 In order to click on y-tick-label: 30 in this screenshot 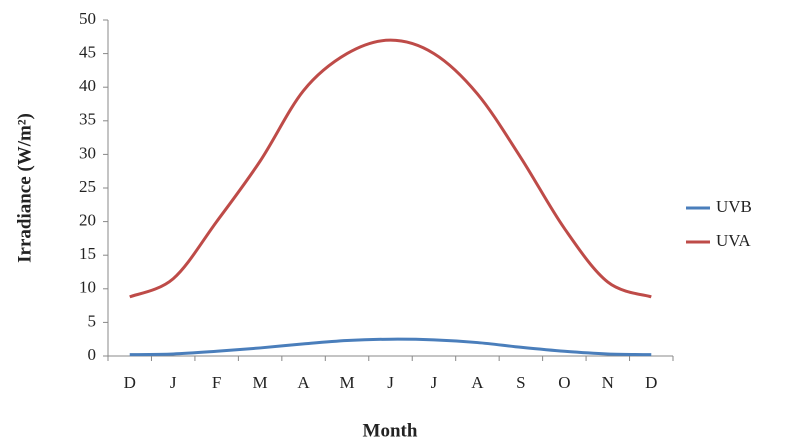, I will do `click(87, 152)`.